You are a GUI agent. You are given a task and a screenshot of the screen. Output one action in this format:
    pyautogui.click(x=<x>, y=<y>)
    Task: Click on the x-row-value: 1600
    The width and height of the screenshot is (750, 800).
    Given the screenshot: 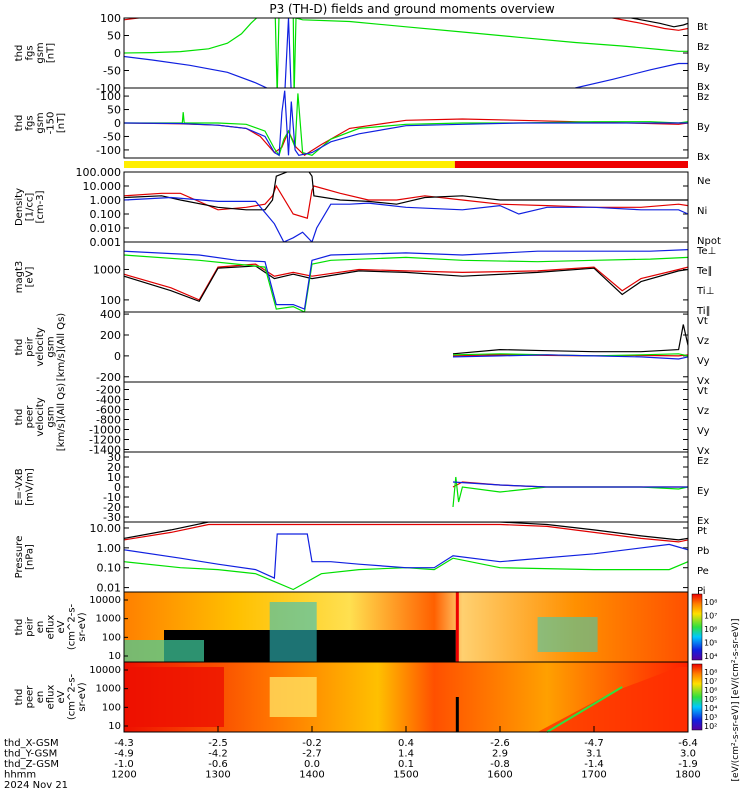 What is the action you would take?
    pyautogui.click(x=499, y=775)
    